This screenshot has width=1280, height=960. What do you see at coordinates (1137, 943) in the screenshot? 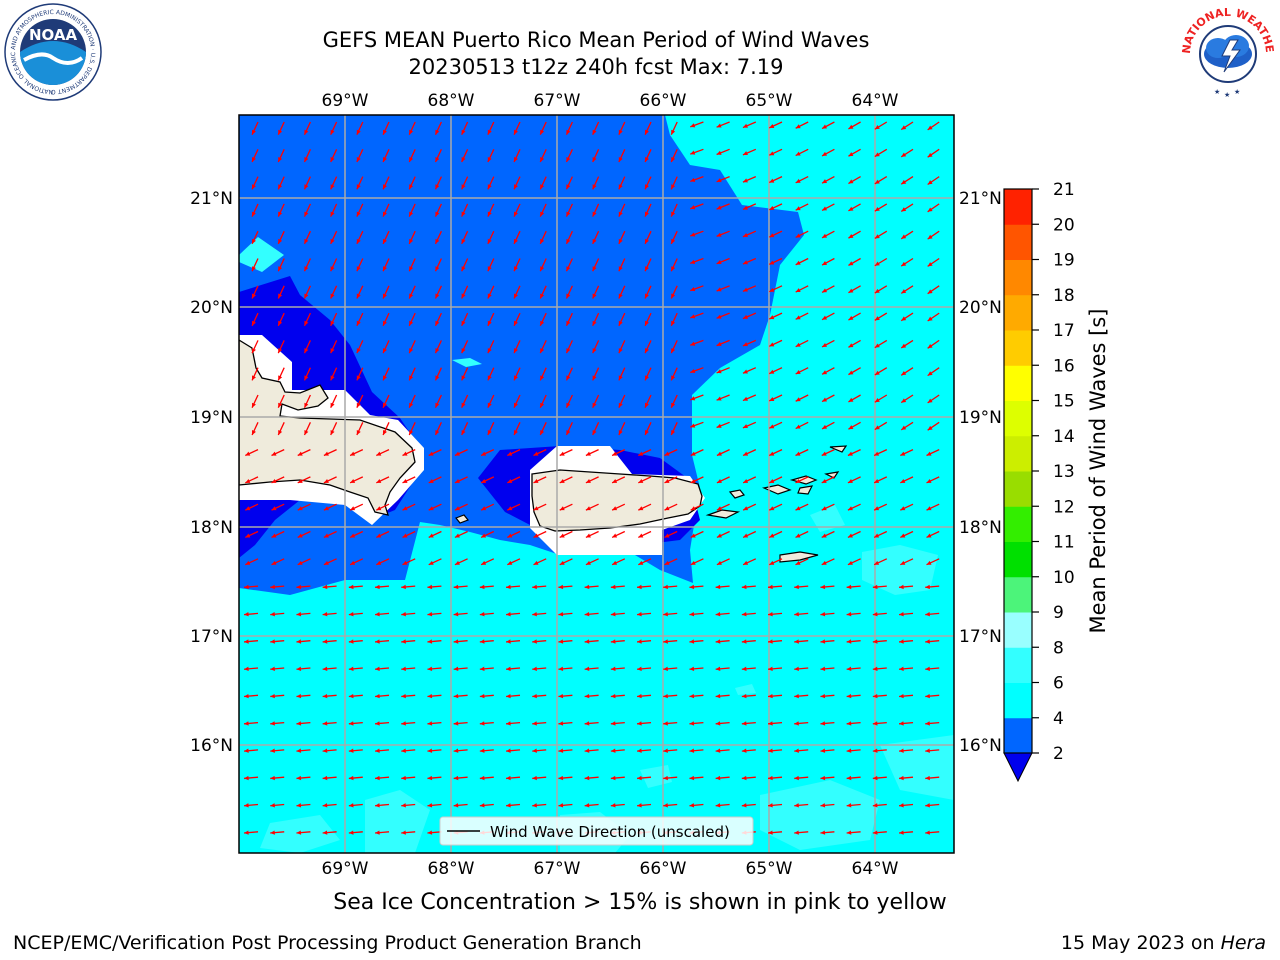
I see `date-text: 15 May 2023 on` at bounding box center [1137, 943].